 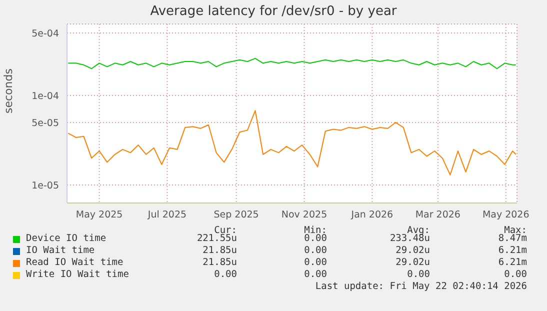 I want to click on text: 221.55u, so click(x=216, y=238).